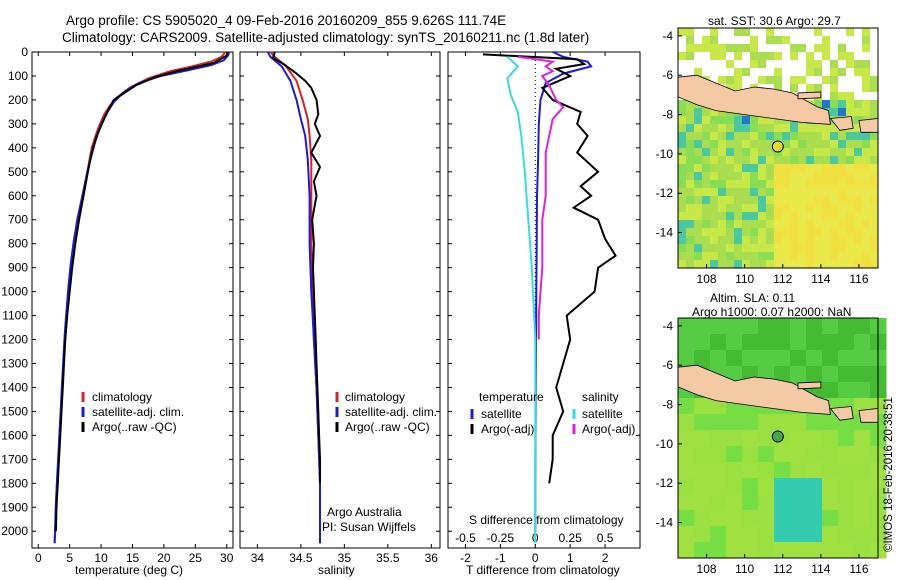 The height and width of the screenshot is (580, 900). Describe the element at coordinates (754, 389) in the screenshot. I see `java-island` at that location.